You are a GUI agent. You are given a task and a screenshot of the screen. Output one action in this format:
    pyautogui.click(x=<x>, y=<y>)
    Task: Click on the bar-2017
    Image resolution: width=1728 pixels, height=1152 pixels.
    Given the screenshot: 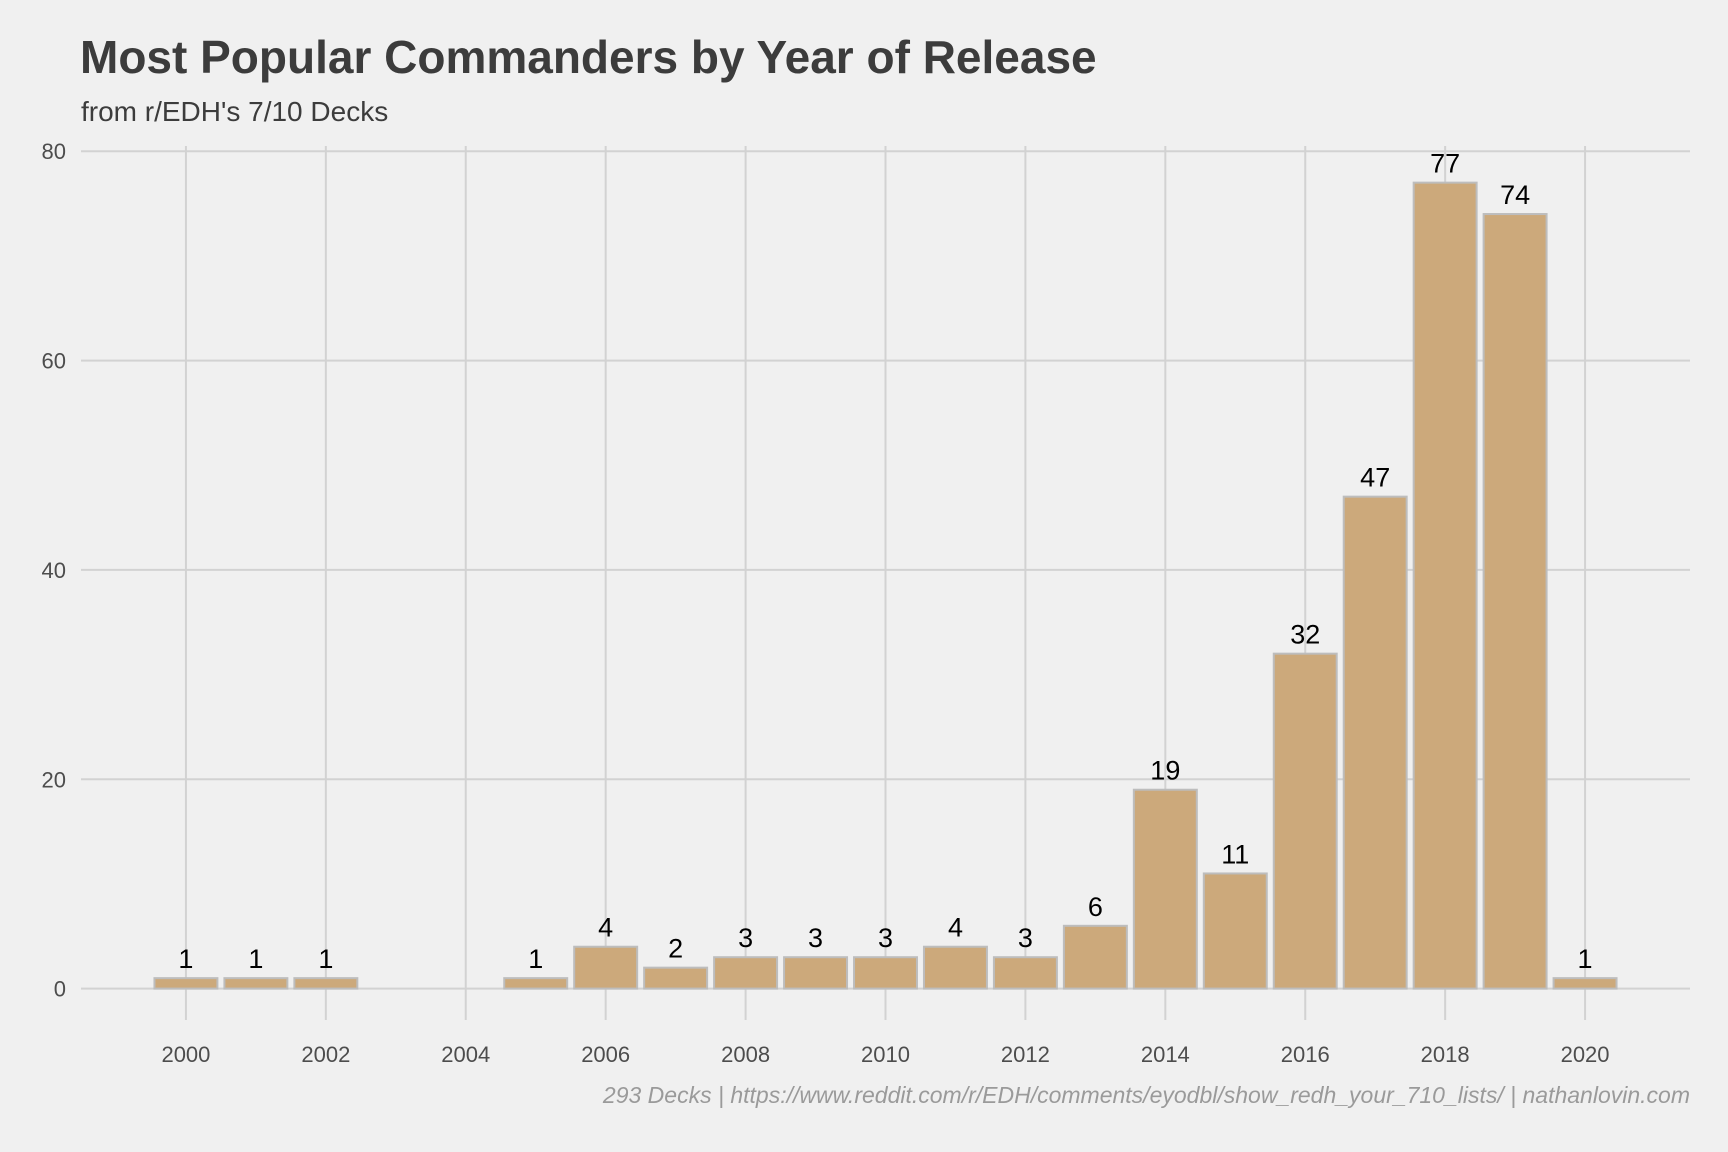 What is the action you would take?
    pyautogui.click(x=1375, y=742)
    